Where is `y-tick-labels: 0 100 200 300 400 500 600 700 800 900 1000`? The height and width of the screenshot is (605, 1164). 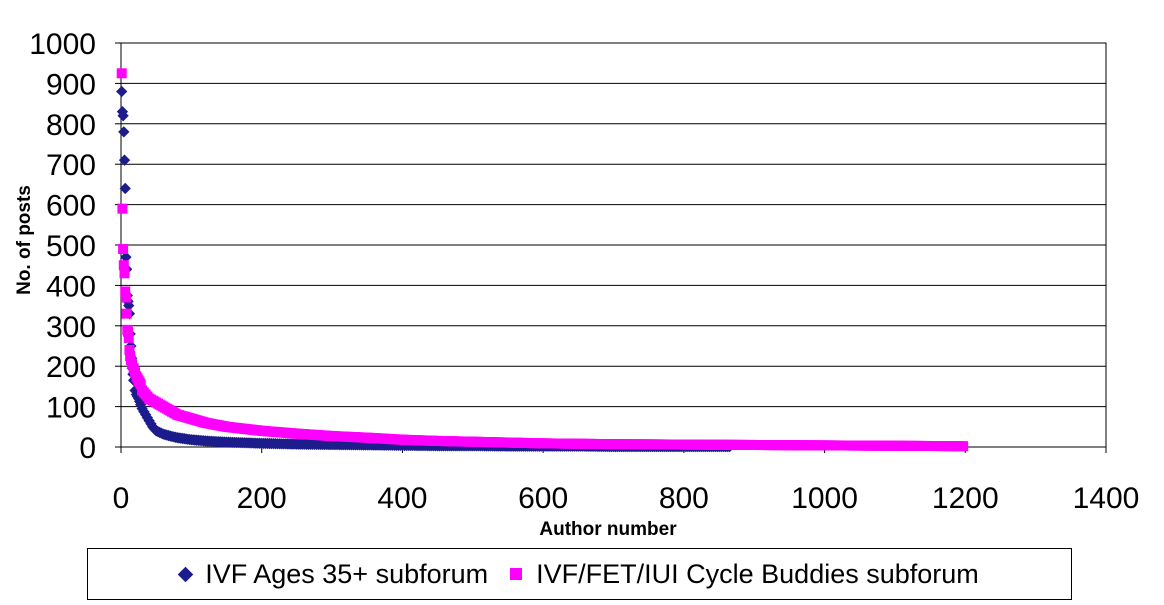 y-tick-labels: 0 100 200 300 400 500 600 700 800 900 1000 is located at coordinates (75, 246).